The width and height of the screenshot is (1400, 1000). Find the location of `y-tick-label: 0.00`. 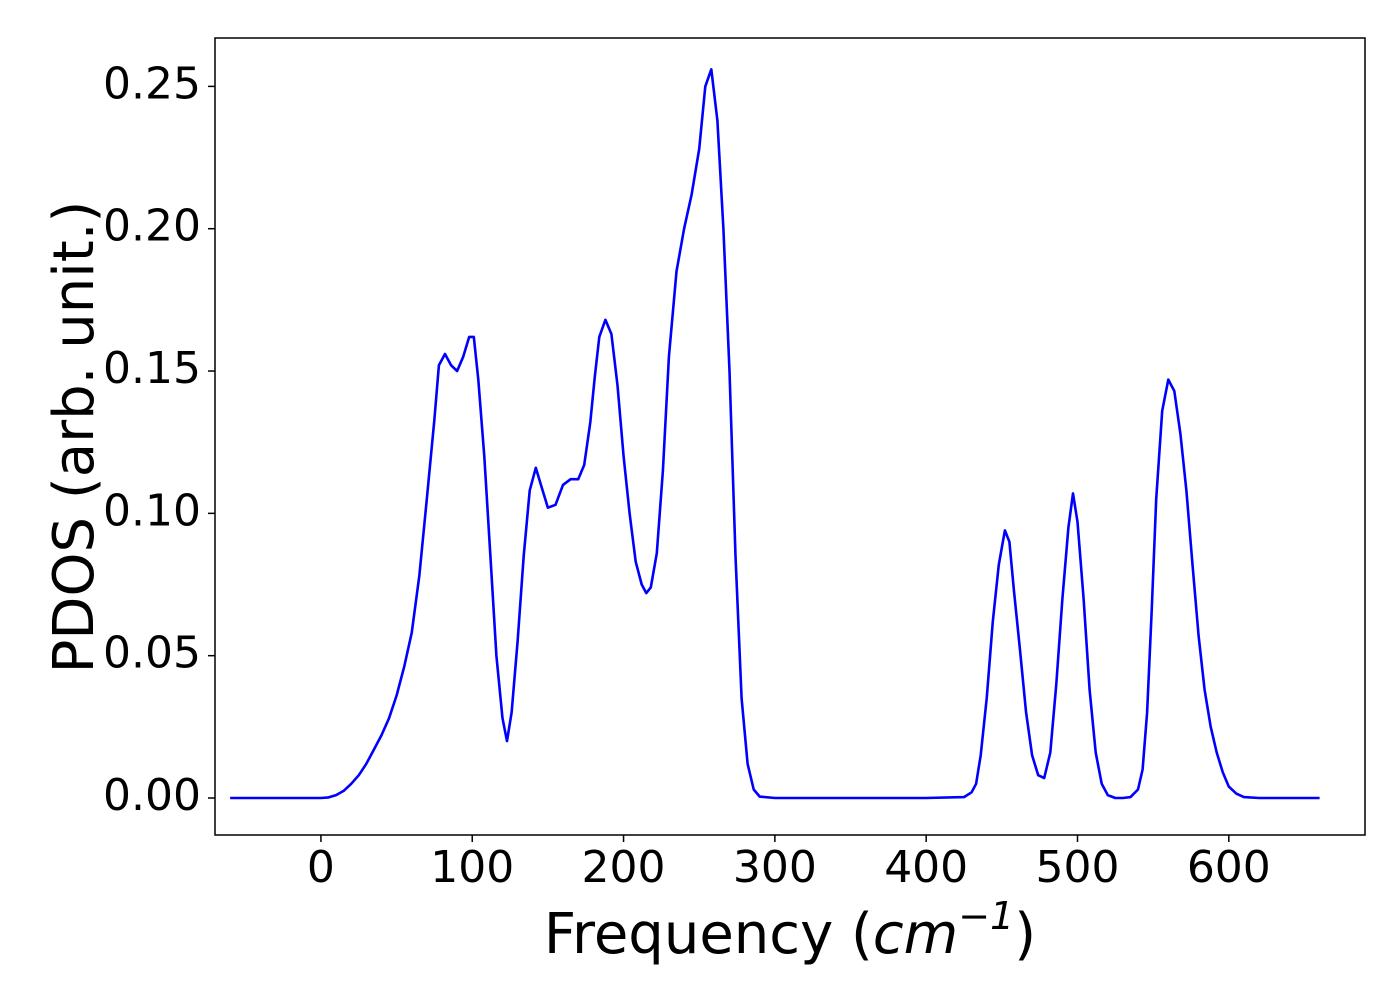

y-tick-label: 0.00 is located at coordinates (152, 795).